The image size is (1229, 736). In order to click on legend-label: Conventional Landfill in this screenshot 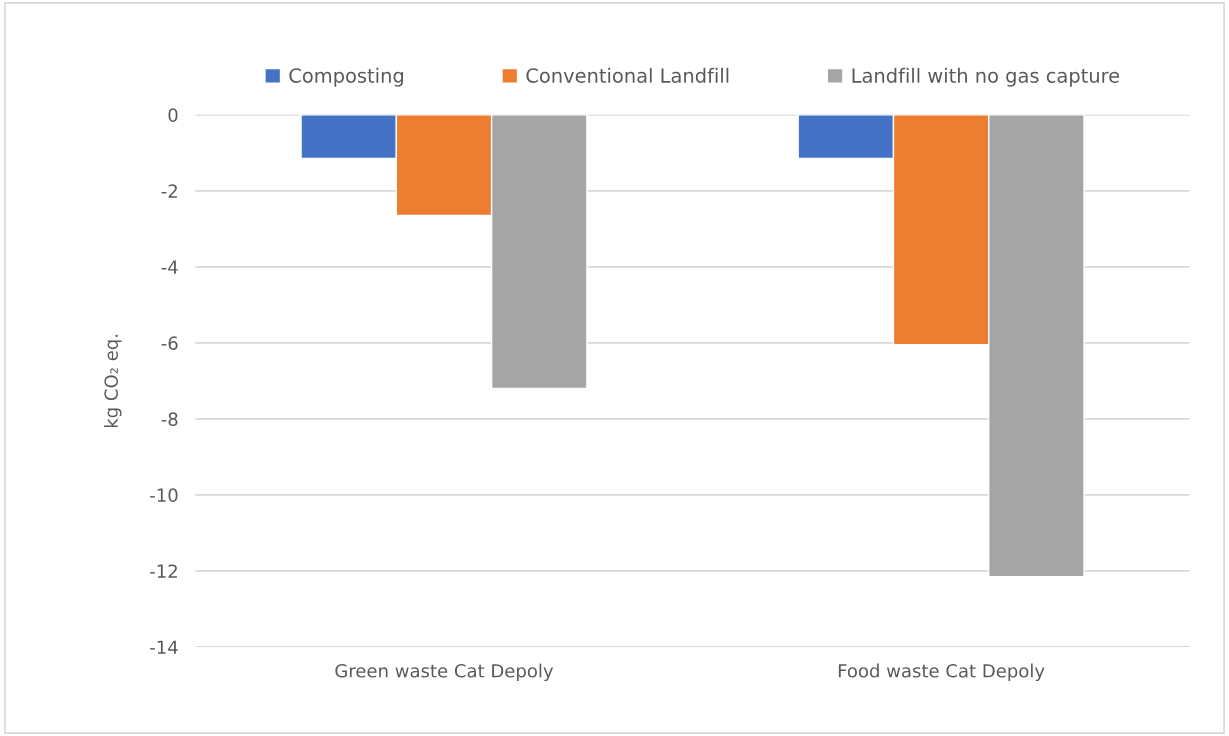, I will do `click(627, 75)`.